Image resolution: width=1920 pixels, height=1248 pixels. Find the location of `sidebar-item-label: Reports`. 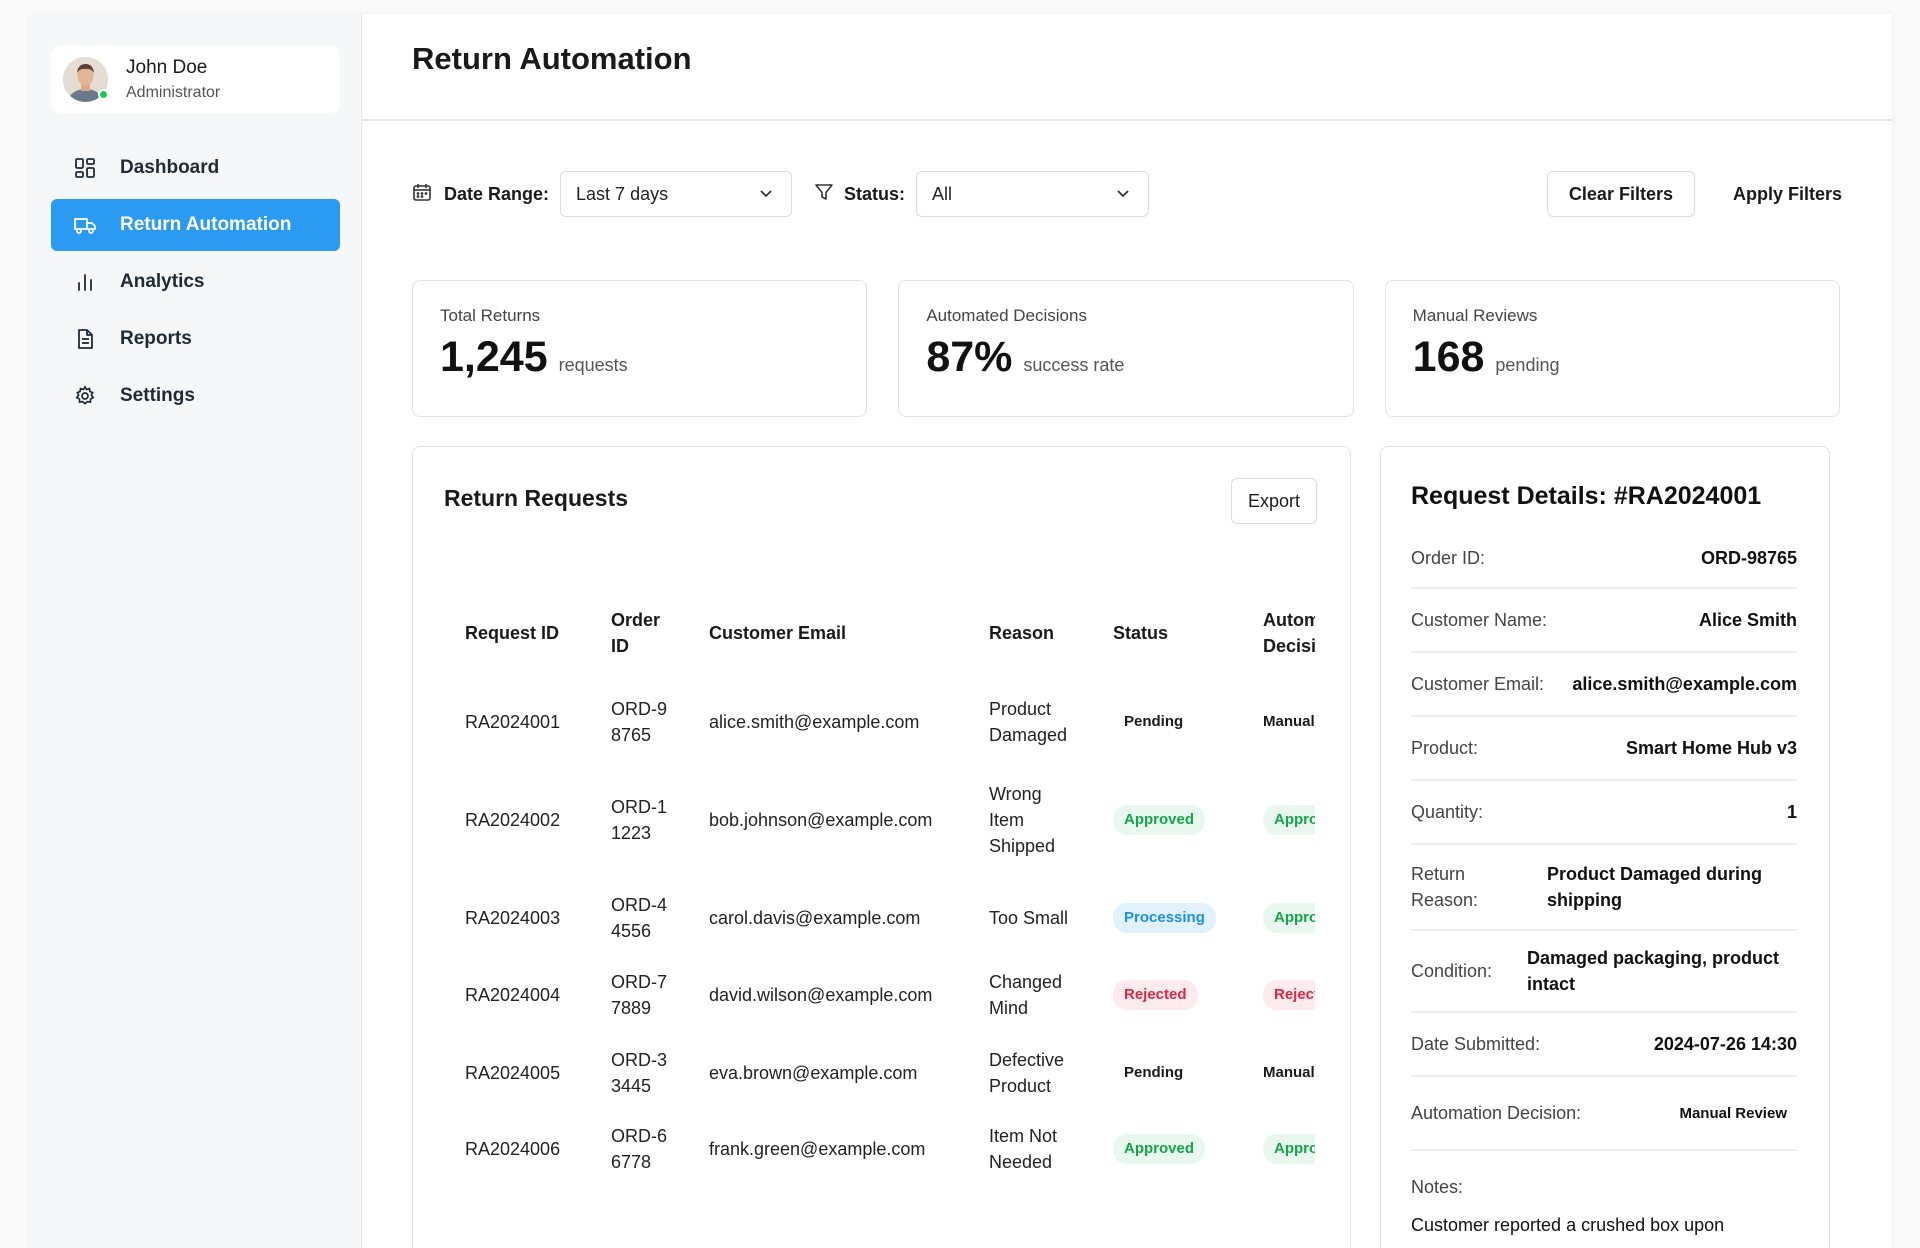

sidebar-item-label: Reports is located at coordinates (156, 338).